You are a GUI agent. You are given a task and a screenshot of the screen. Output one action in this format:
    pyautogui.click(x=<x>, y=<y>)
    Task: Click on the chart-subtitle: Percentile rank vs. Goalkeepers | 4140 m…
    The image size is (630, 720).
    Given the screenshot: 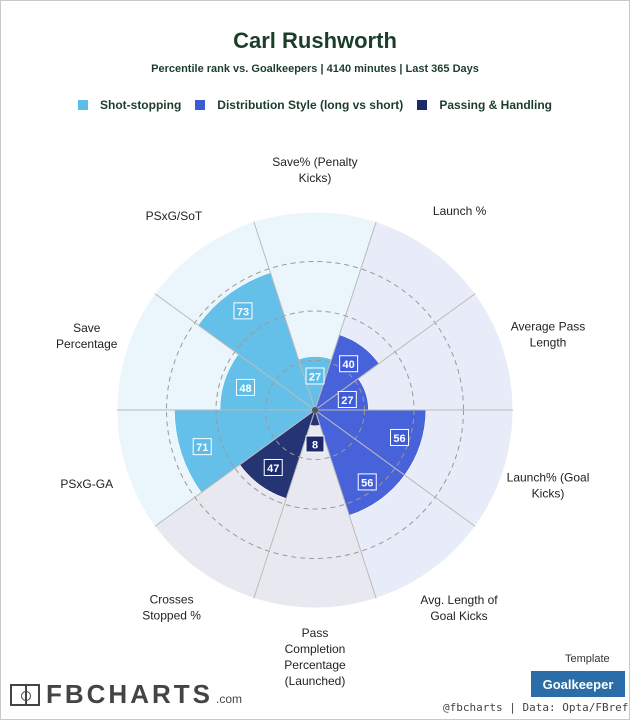 What is the action you would take?
    pyautogui.click(x=315, y=69)
    